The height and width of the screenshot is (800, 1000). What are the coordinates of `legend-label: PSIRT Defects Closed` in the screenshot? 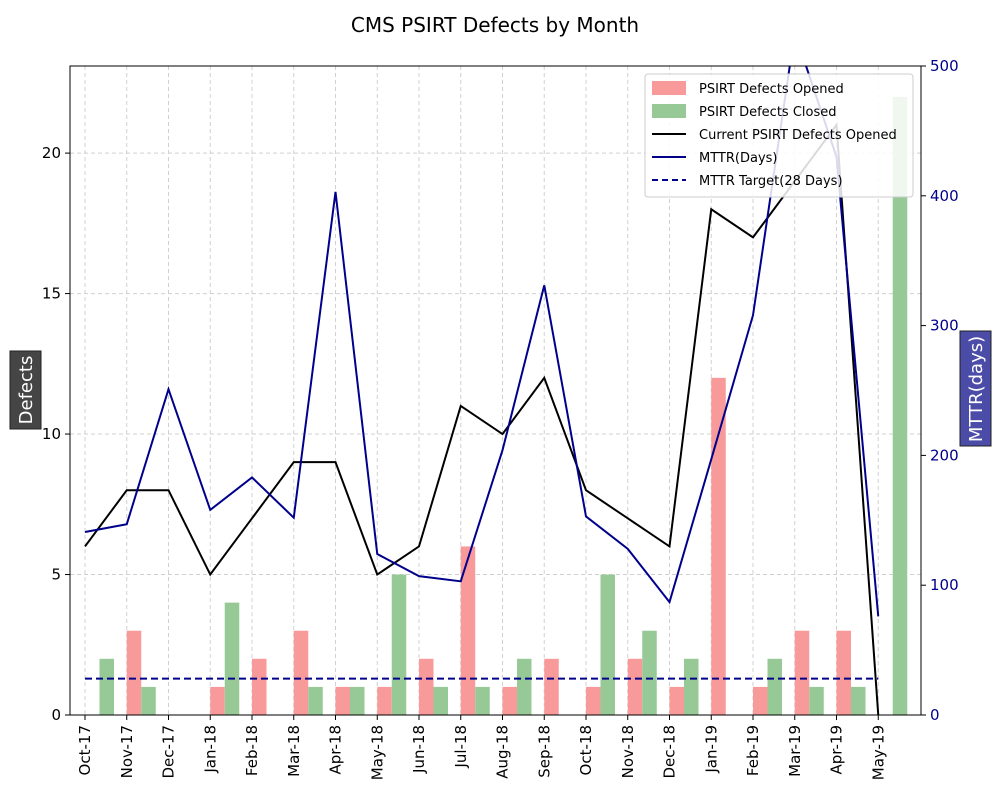 It's located at (767, 112).